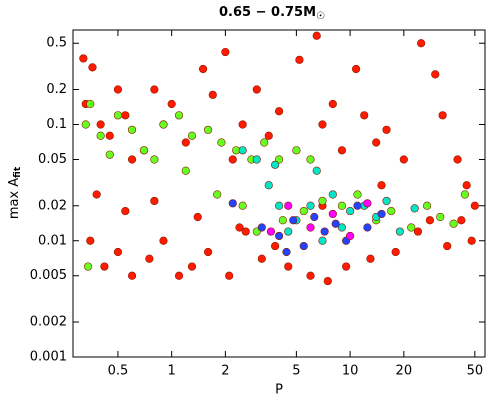 The height and width of the screenshot is (400, 500). What do you see at coordinates (14, 198) in the screenshot?
I see `y-label-main: max A` at bounding box center [14, 198].